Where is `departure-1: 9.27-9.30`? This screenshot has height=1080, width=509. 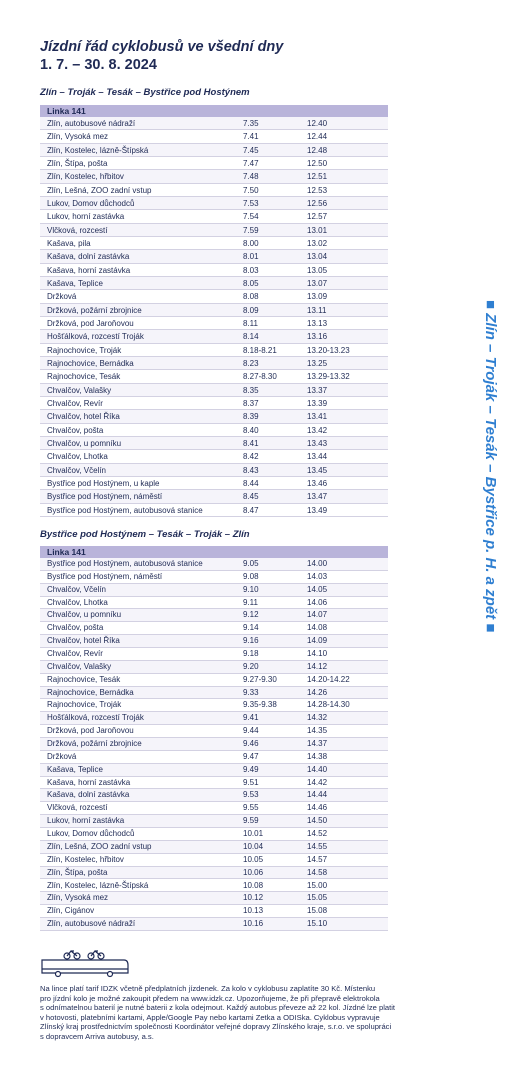 departure-1: 9.27-9.30 is located at coordinates (260, 679).